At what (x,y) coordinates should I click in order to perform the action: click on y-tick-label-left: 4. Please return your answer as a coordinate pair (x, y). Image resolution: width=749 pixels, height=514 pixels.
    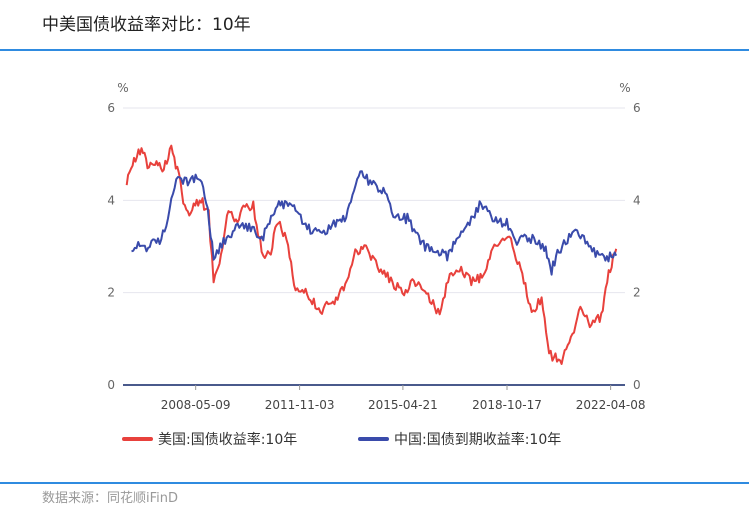
    Looking at the image, I should click on (111, 200).